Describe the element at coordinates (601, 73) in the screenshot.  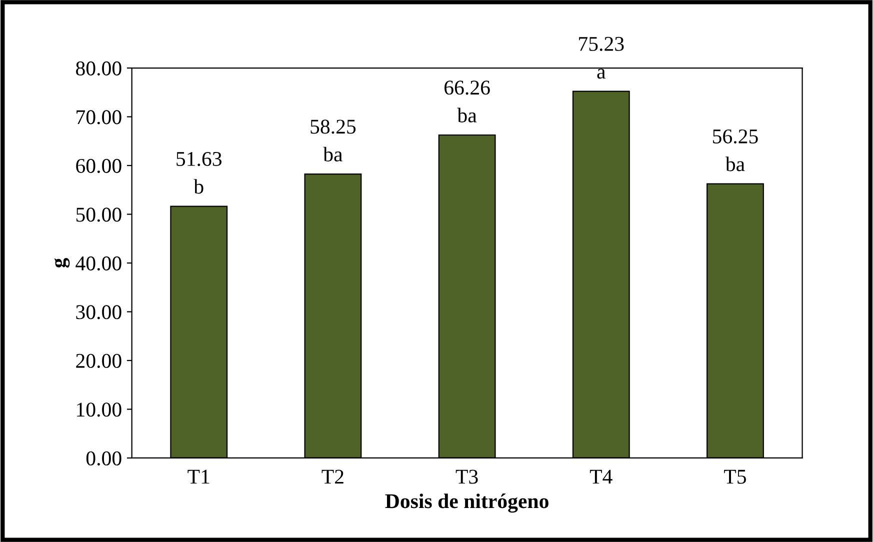
I see `annotation: a` at that location.